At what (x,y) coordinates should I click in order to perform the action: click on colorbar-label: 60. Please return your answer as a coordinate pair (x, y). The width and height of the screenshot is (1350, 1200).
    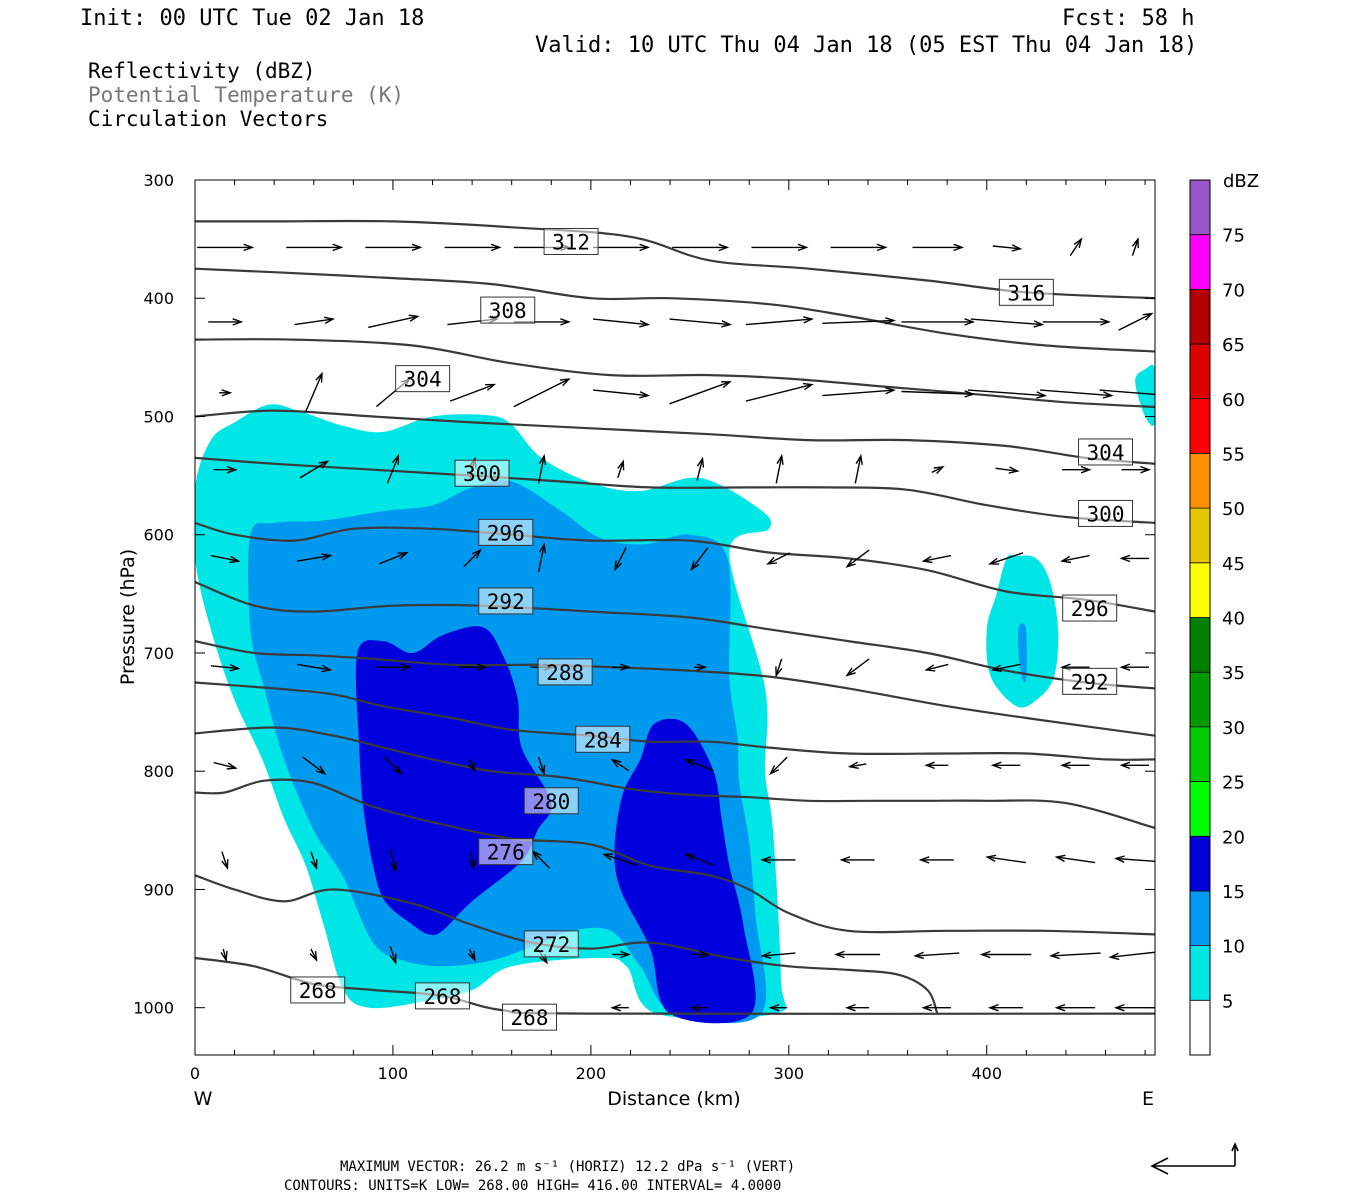
    Looking at the image, I should click on (1233, 400).